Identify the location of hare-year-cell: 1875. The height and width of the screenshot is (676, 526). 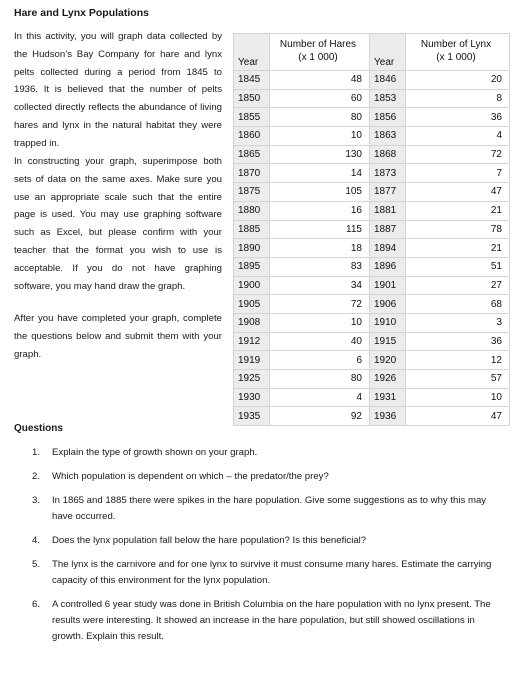
(251, 192).